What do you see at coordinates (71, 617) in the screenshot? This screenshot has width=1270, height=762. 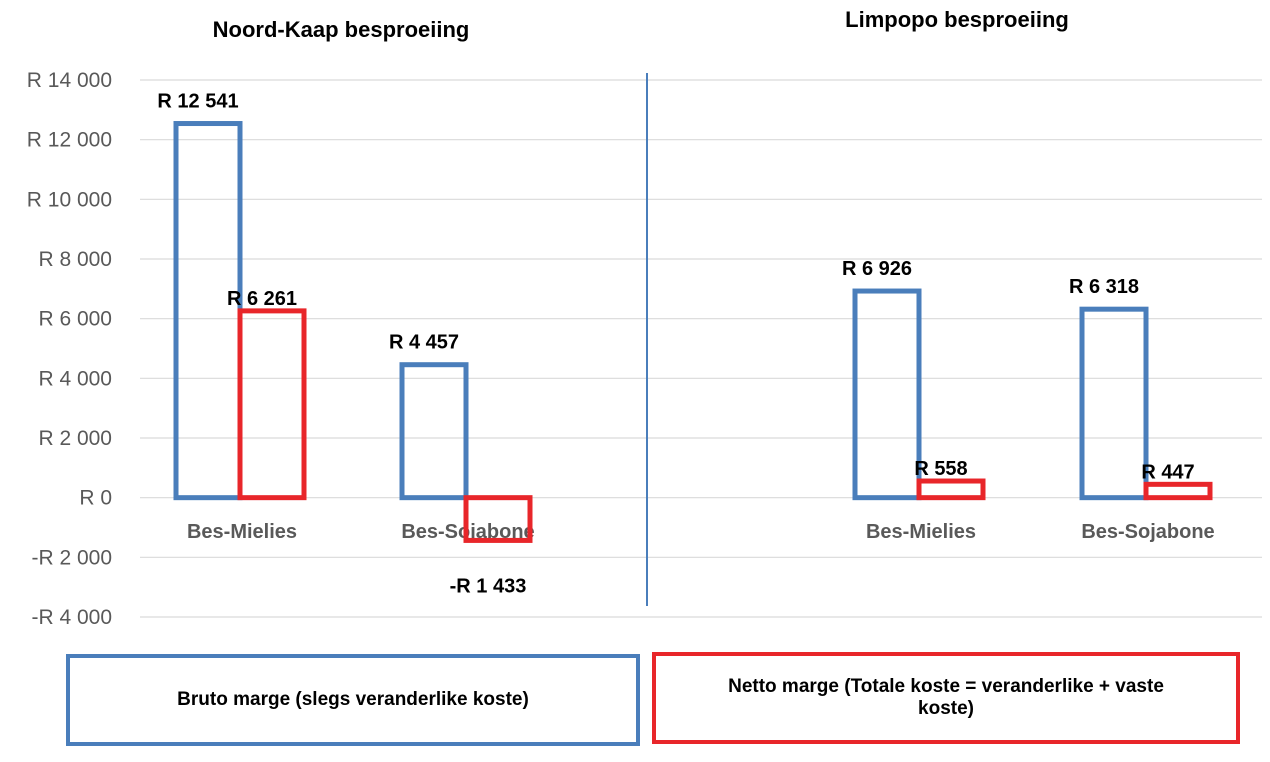 I see `y-tick-label: -R 4 000` at bounding box center [71, 617].